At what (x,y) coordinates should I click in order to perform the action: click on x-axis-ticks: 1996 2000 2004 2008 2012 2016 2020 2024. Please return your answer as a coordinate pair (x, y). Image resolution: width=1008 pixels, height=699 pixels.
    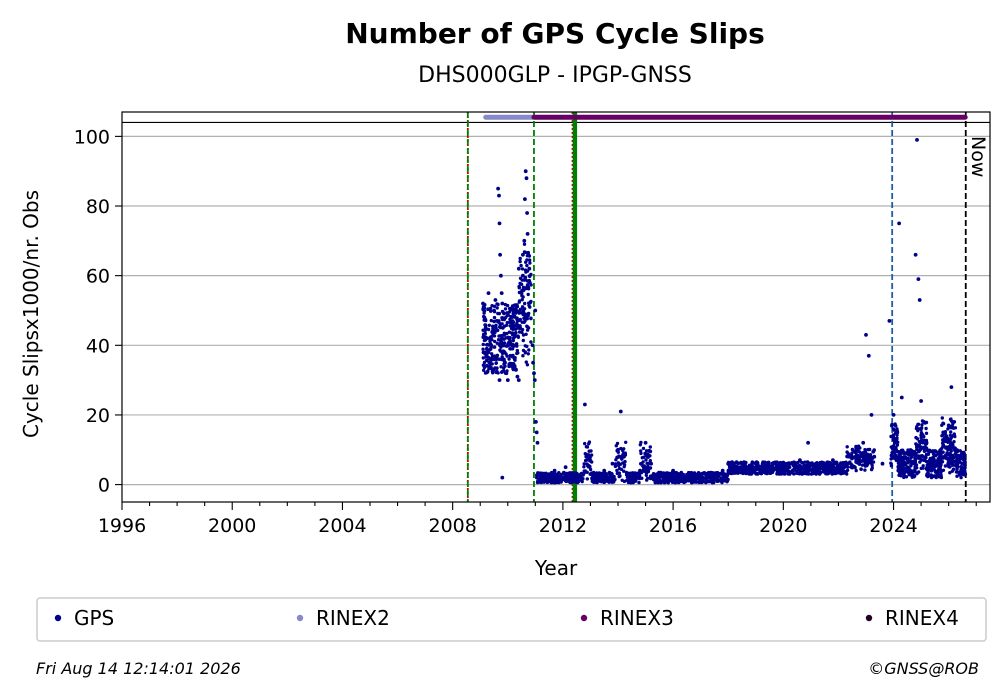
    Looking at the image, I should click on (537, 519).